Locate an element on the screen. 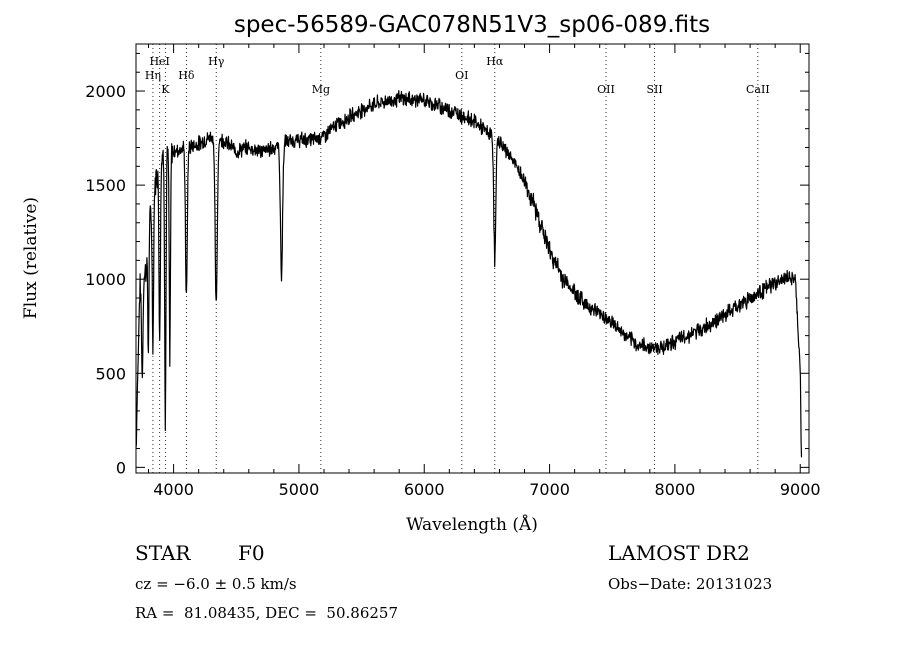 This screenshot has height=650, width=900. x-tick-label: 4000 is located at coordinates (173, 489).